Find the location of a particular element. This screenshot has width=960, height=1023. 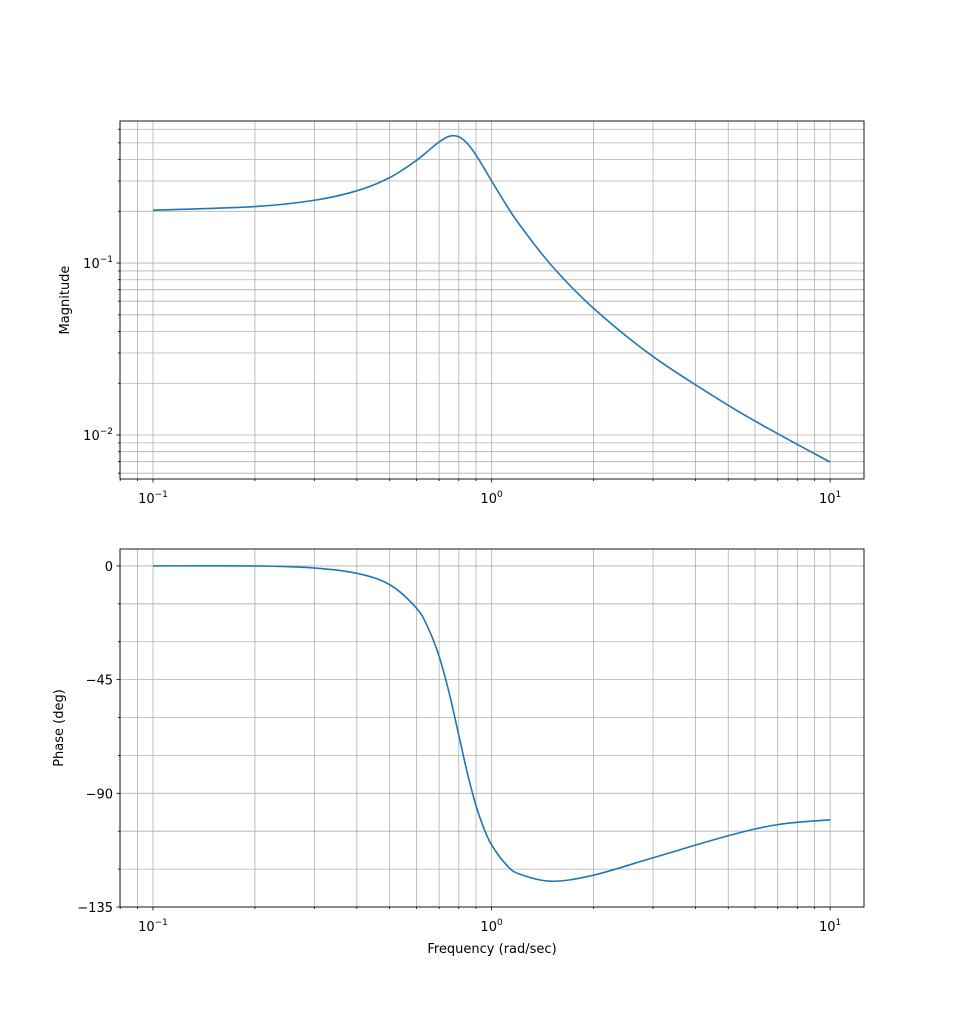

y-axis-label: Magnitude is located at coordinates (65, 300).